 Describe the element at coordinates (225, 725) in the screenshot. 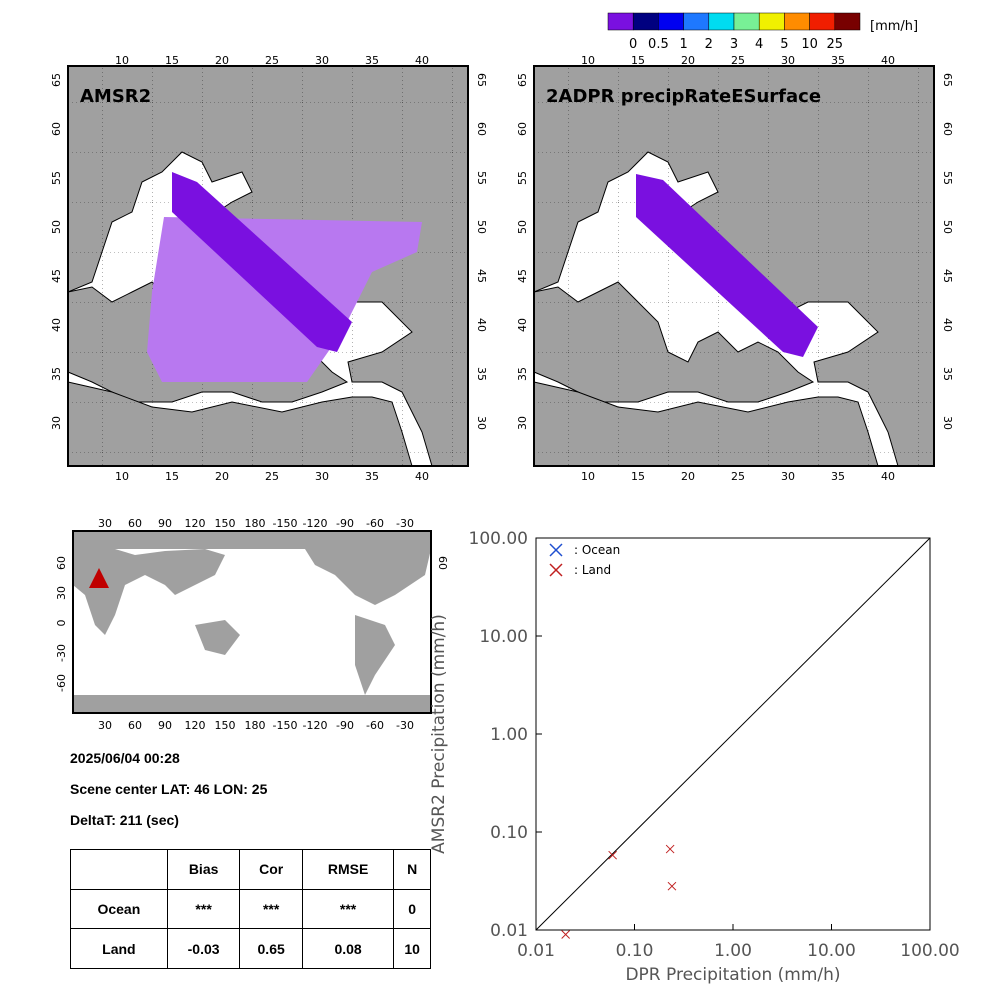

I see `lon-tick-label: 150` at that location.